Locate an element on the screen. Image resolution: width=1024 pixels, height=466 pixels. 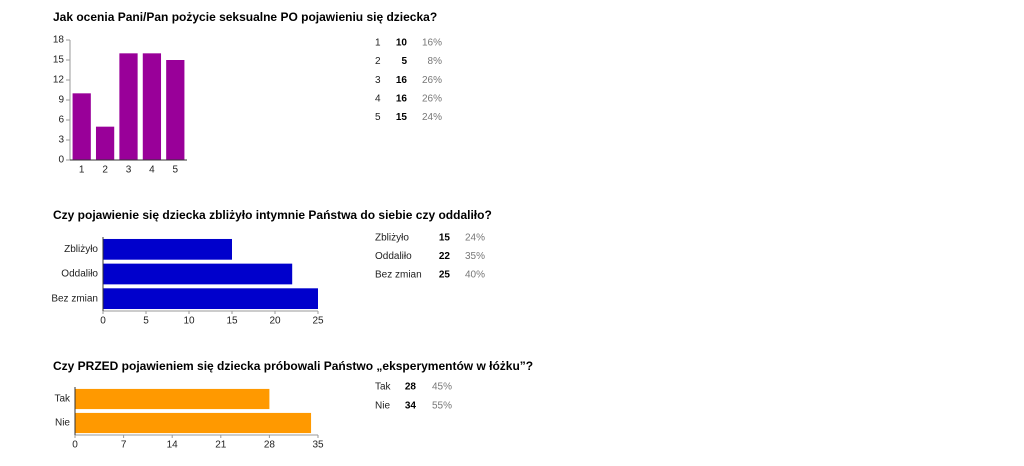
table-count: 25 is located at coordinates (445, 275).